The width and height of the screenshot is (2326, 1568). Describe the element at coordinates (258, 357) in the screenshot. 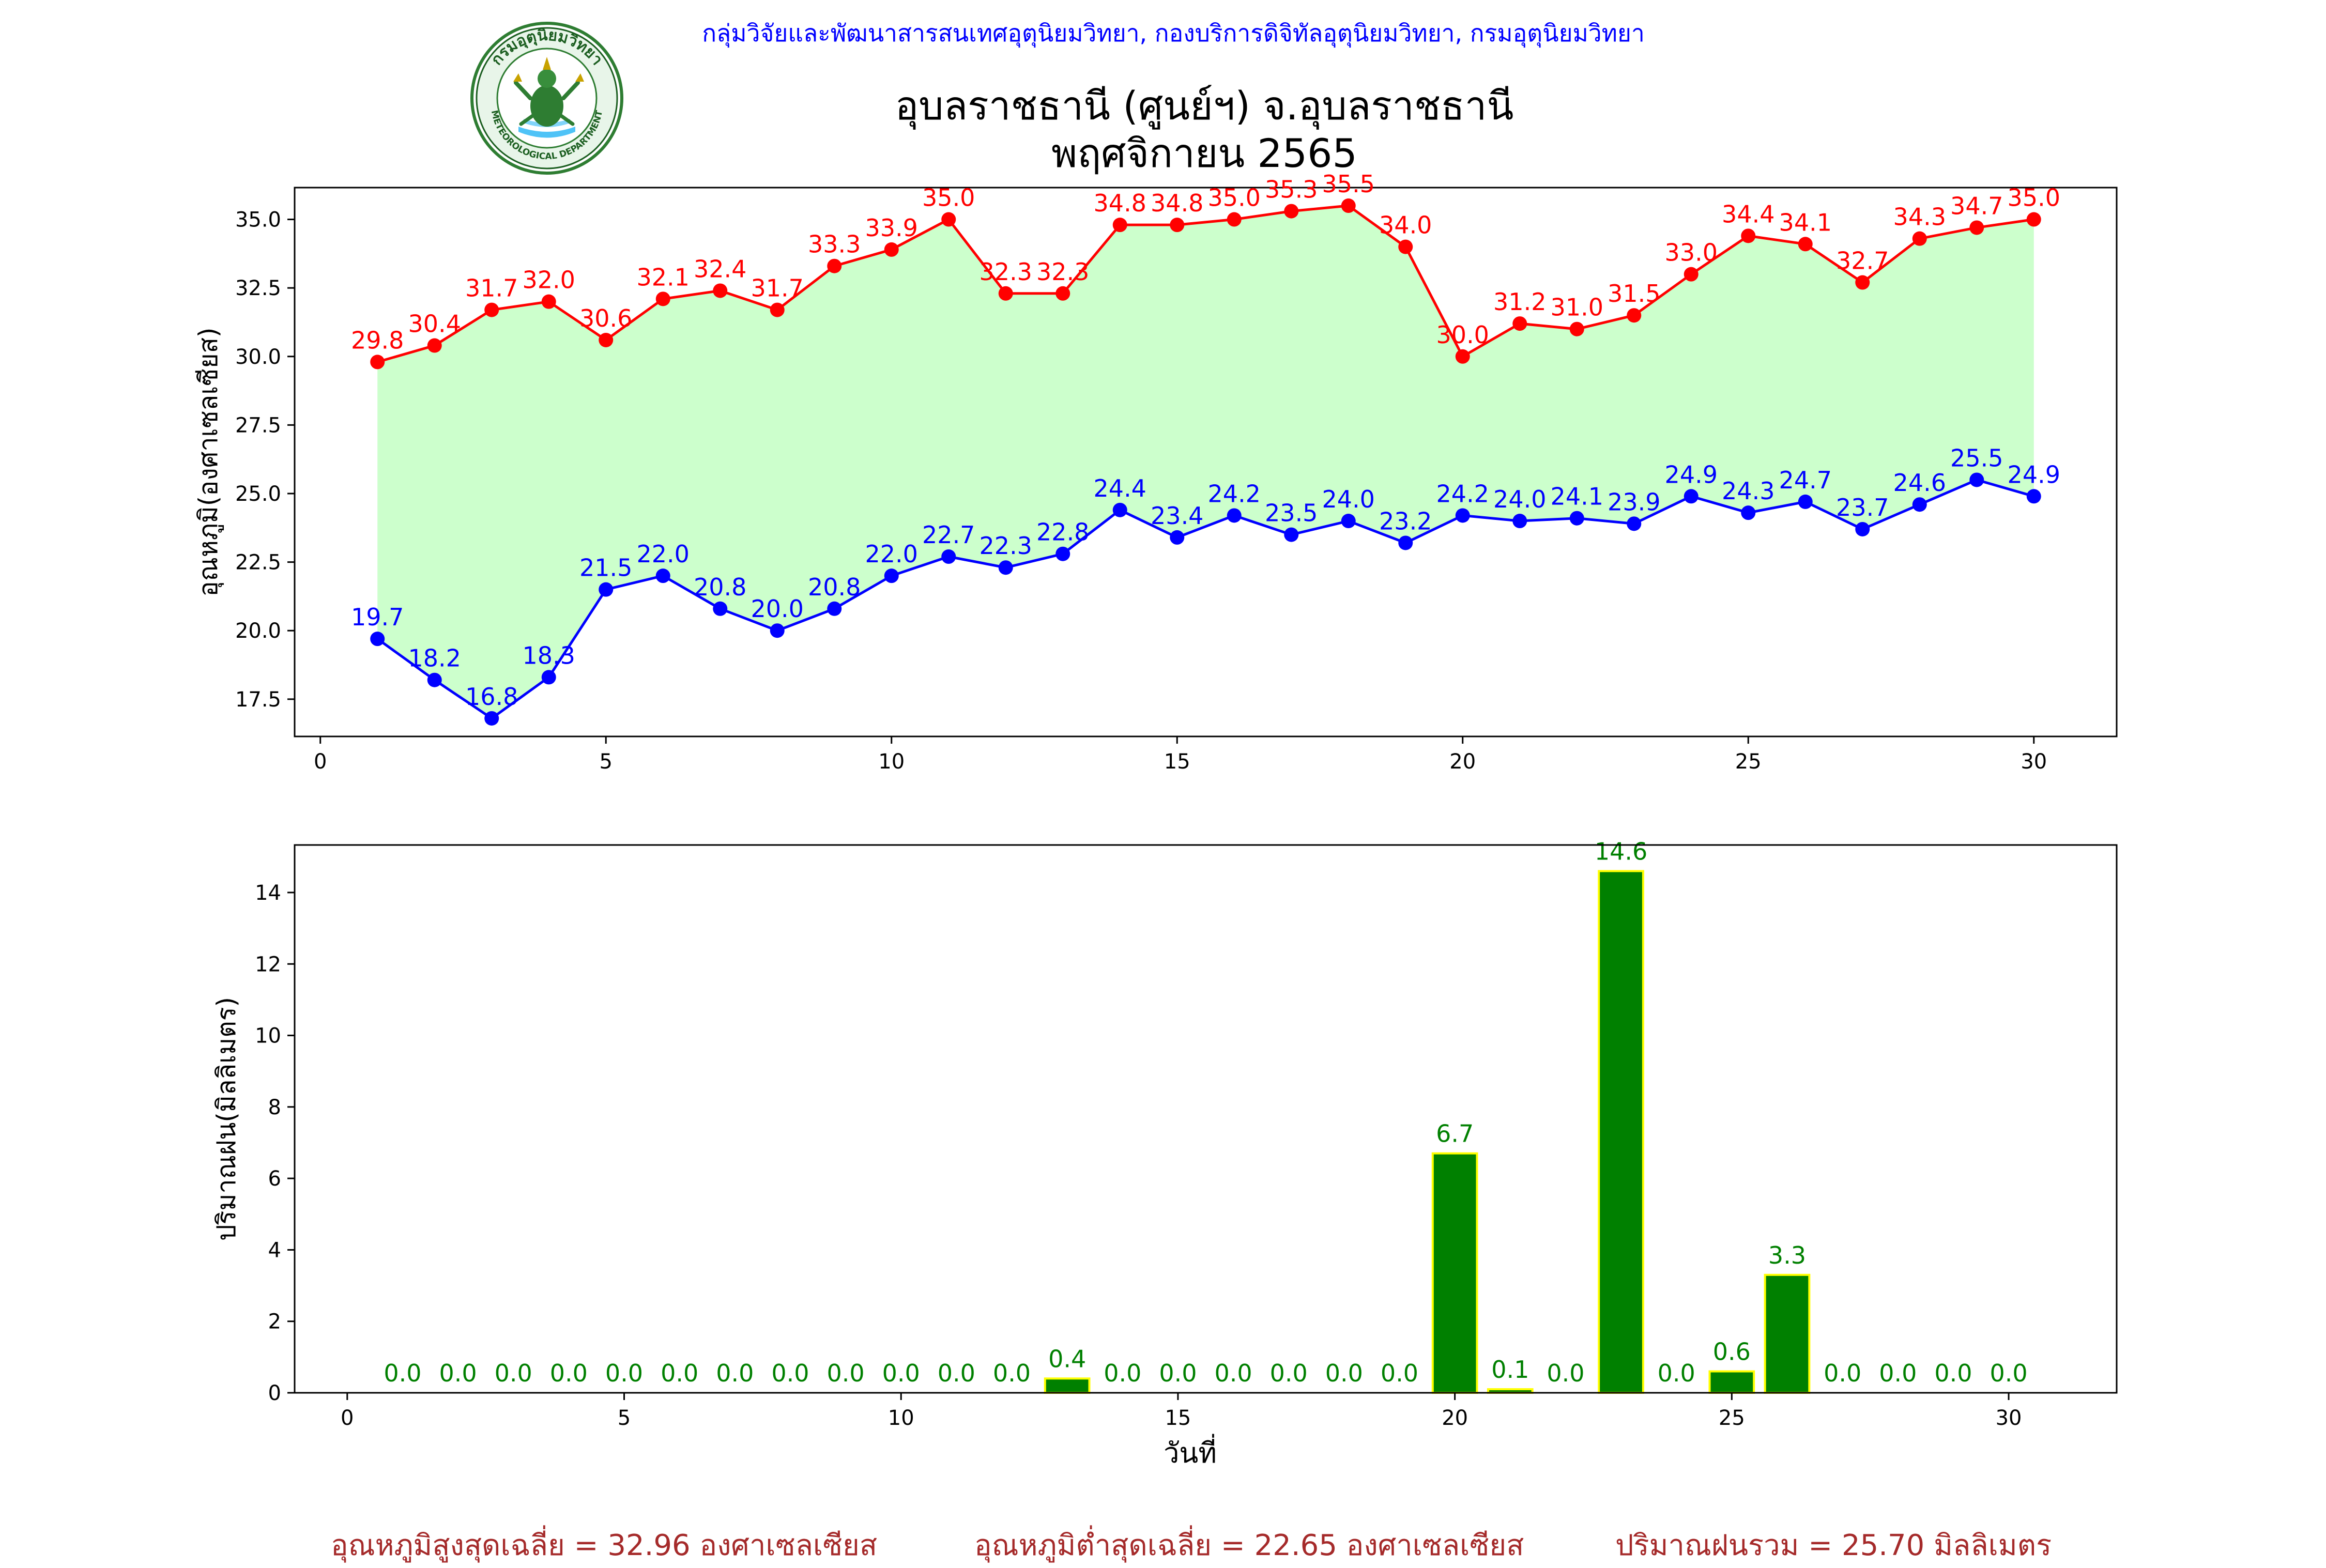

I see `temp-y-tick-label: 30.0` at that location.